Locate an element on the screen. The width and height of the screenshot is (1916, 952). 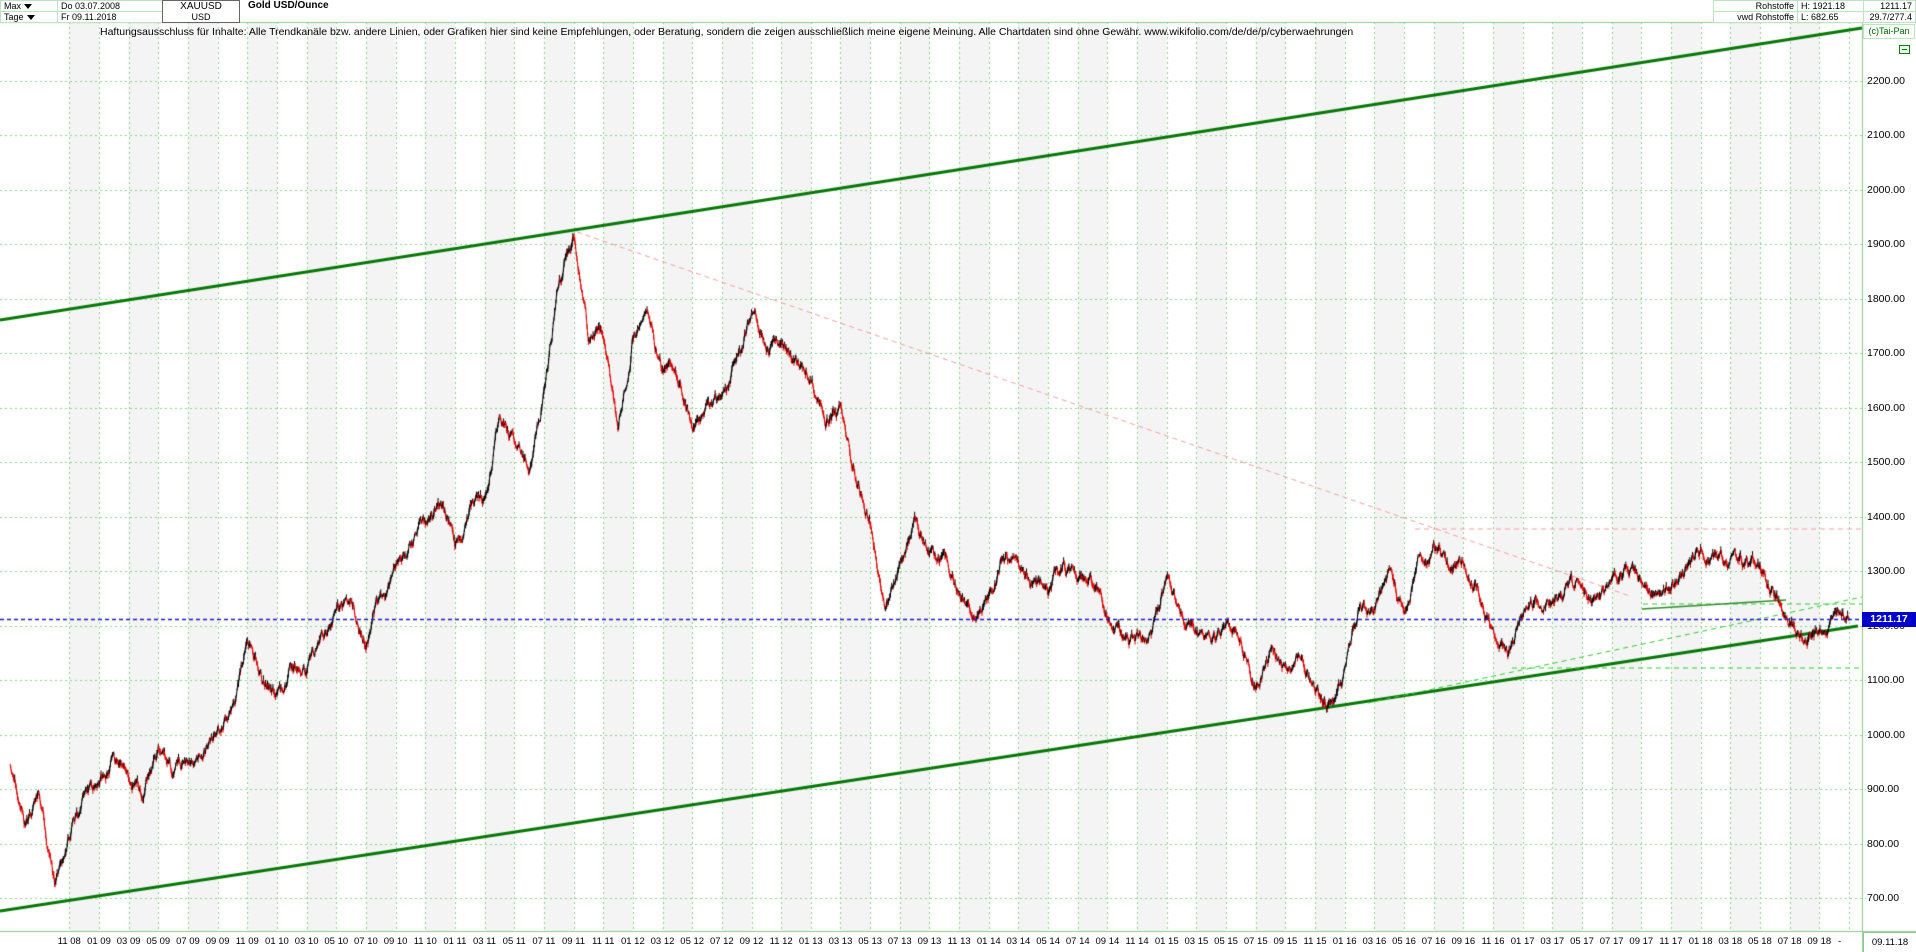
x-axis-label: 03 09 is located at coordinates (128, 941).